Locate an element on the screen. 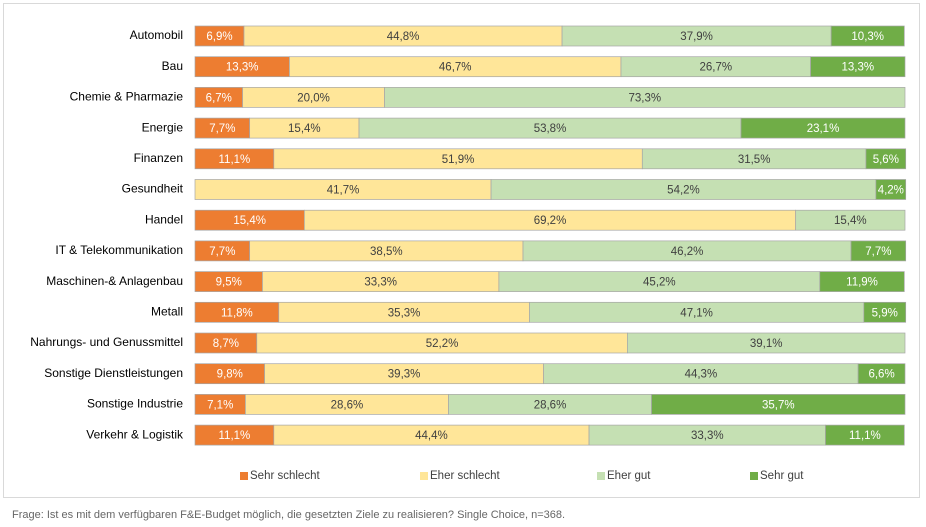  value-label: 20,0% is located at coordinates (313, 98).